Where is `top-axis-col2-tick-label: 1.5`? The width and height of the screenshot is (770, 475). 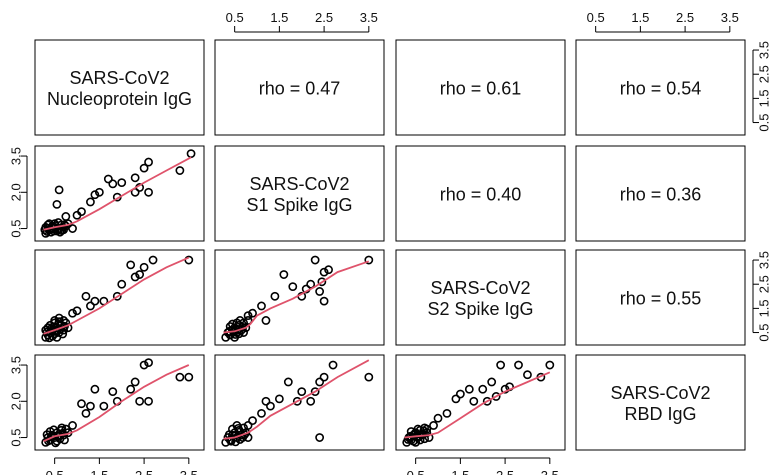 top-axis-col2-tick-label: 1.5 is located at coordinates (279, 17).